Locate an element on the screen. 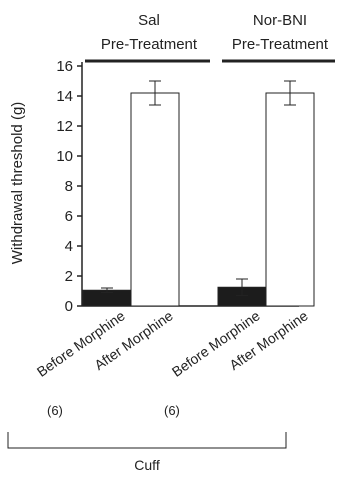 The image size is (339, 481). group-1-n-label: (6) is located at coordinates (55, 410).